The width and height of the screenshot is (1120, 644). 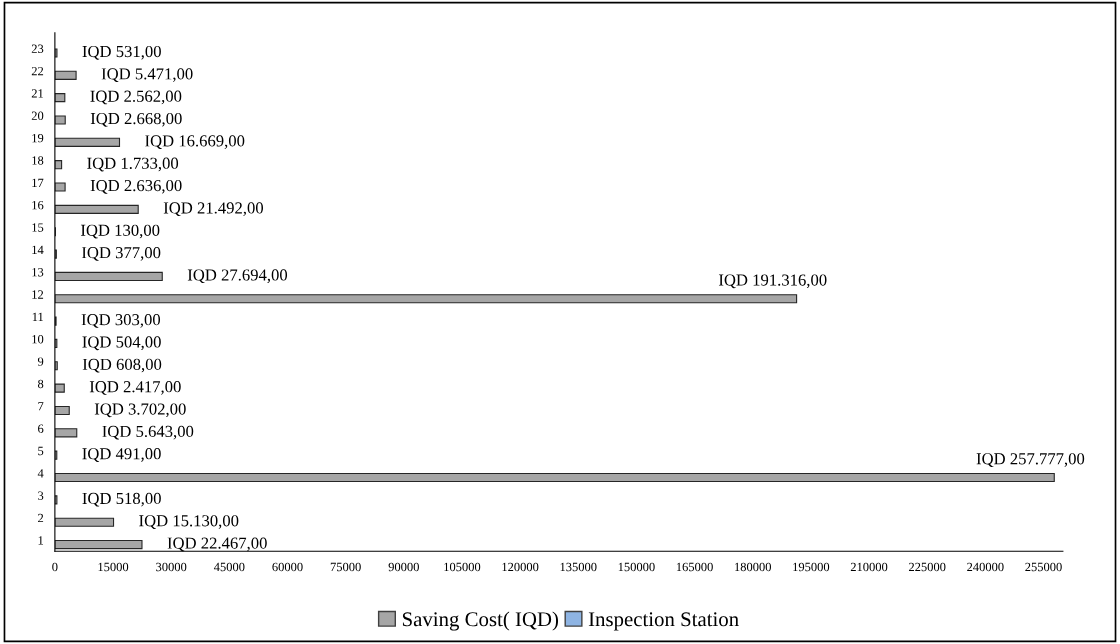 I want to click on x-tick-label: 255000, so click(x=1043, y=567).